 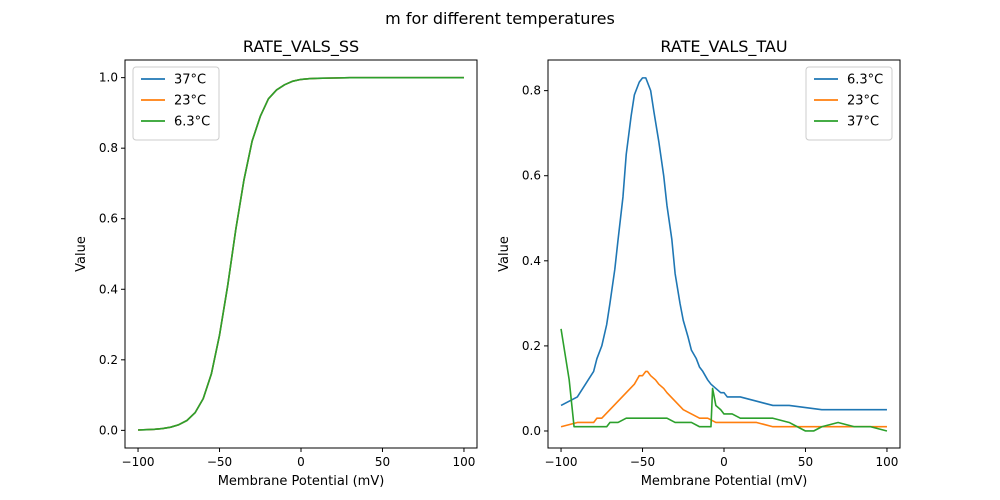 I want to click on legend: 37°C 23°C 6.3°C, so click(x=176, y=103).